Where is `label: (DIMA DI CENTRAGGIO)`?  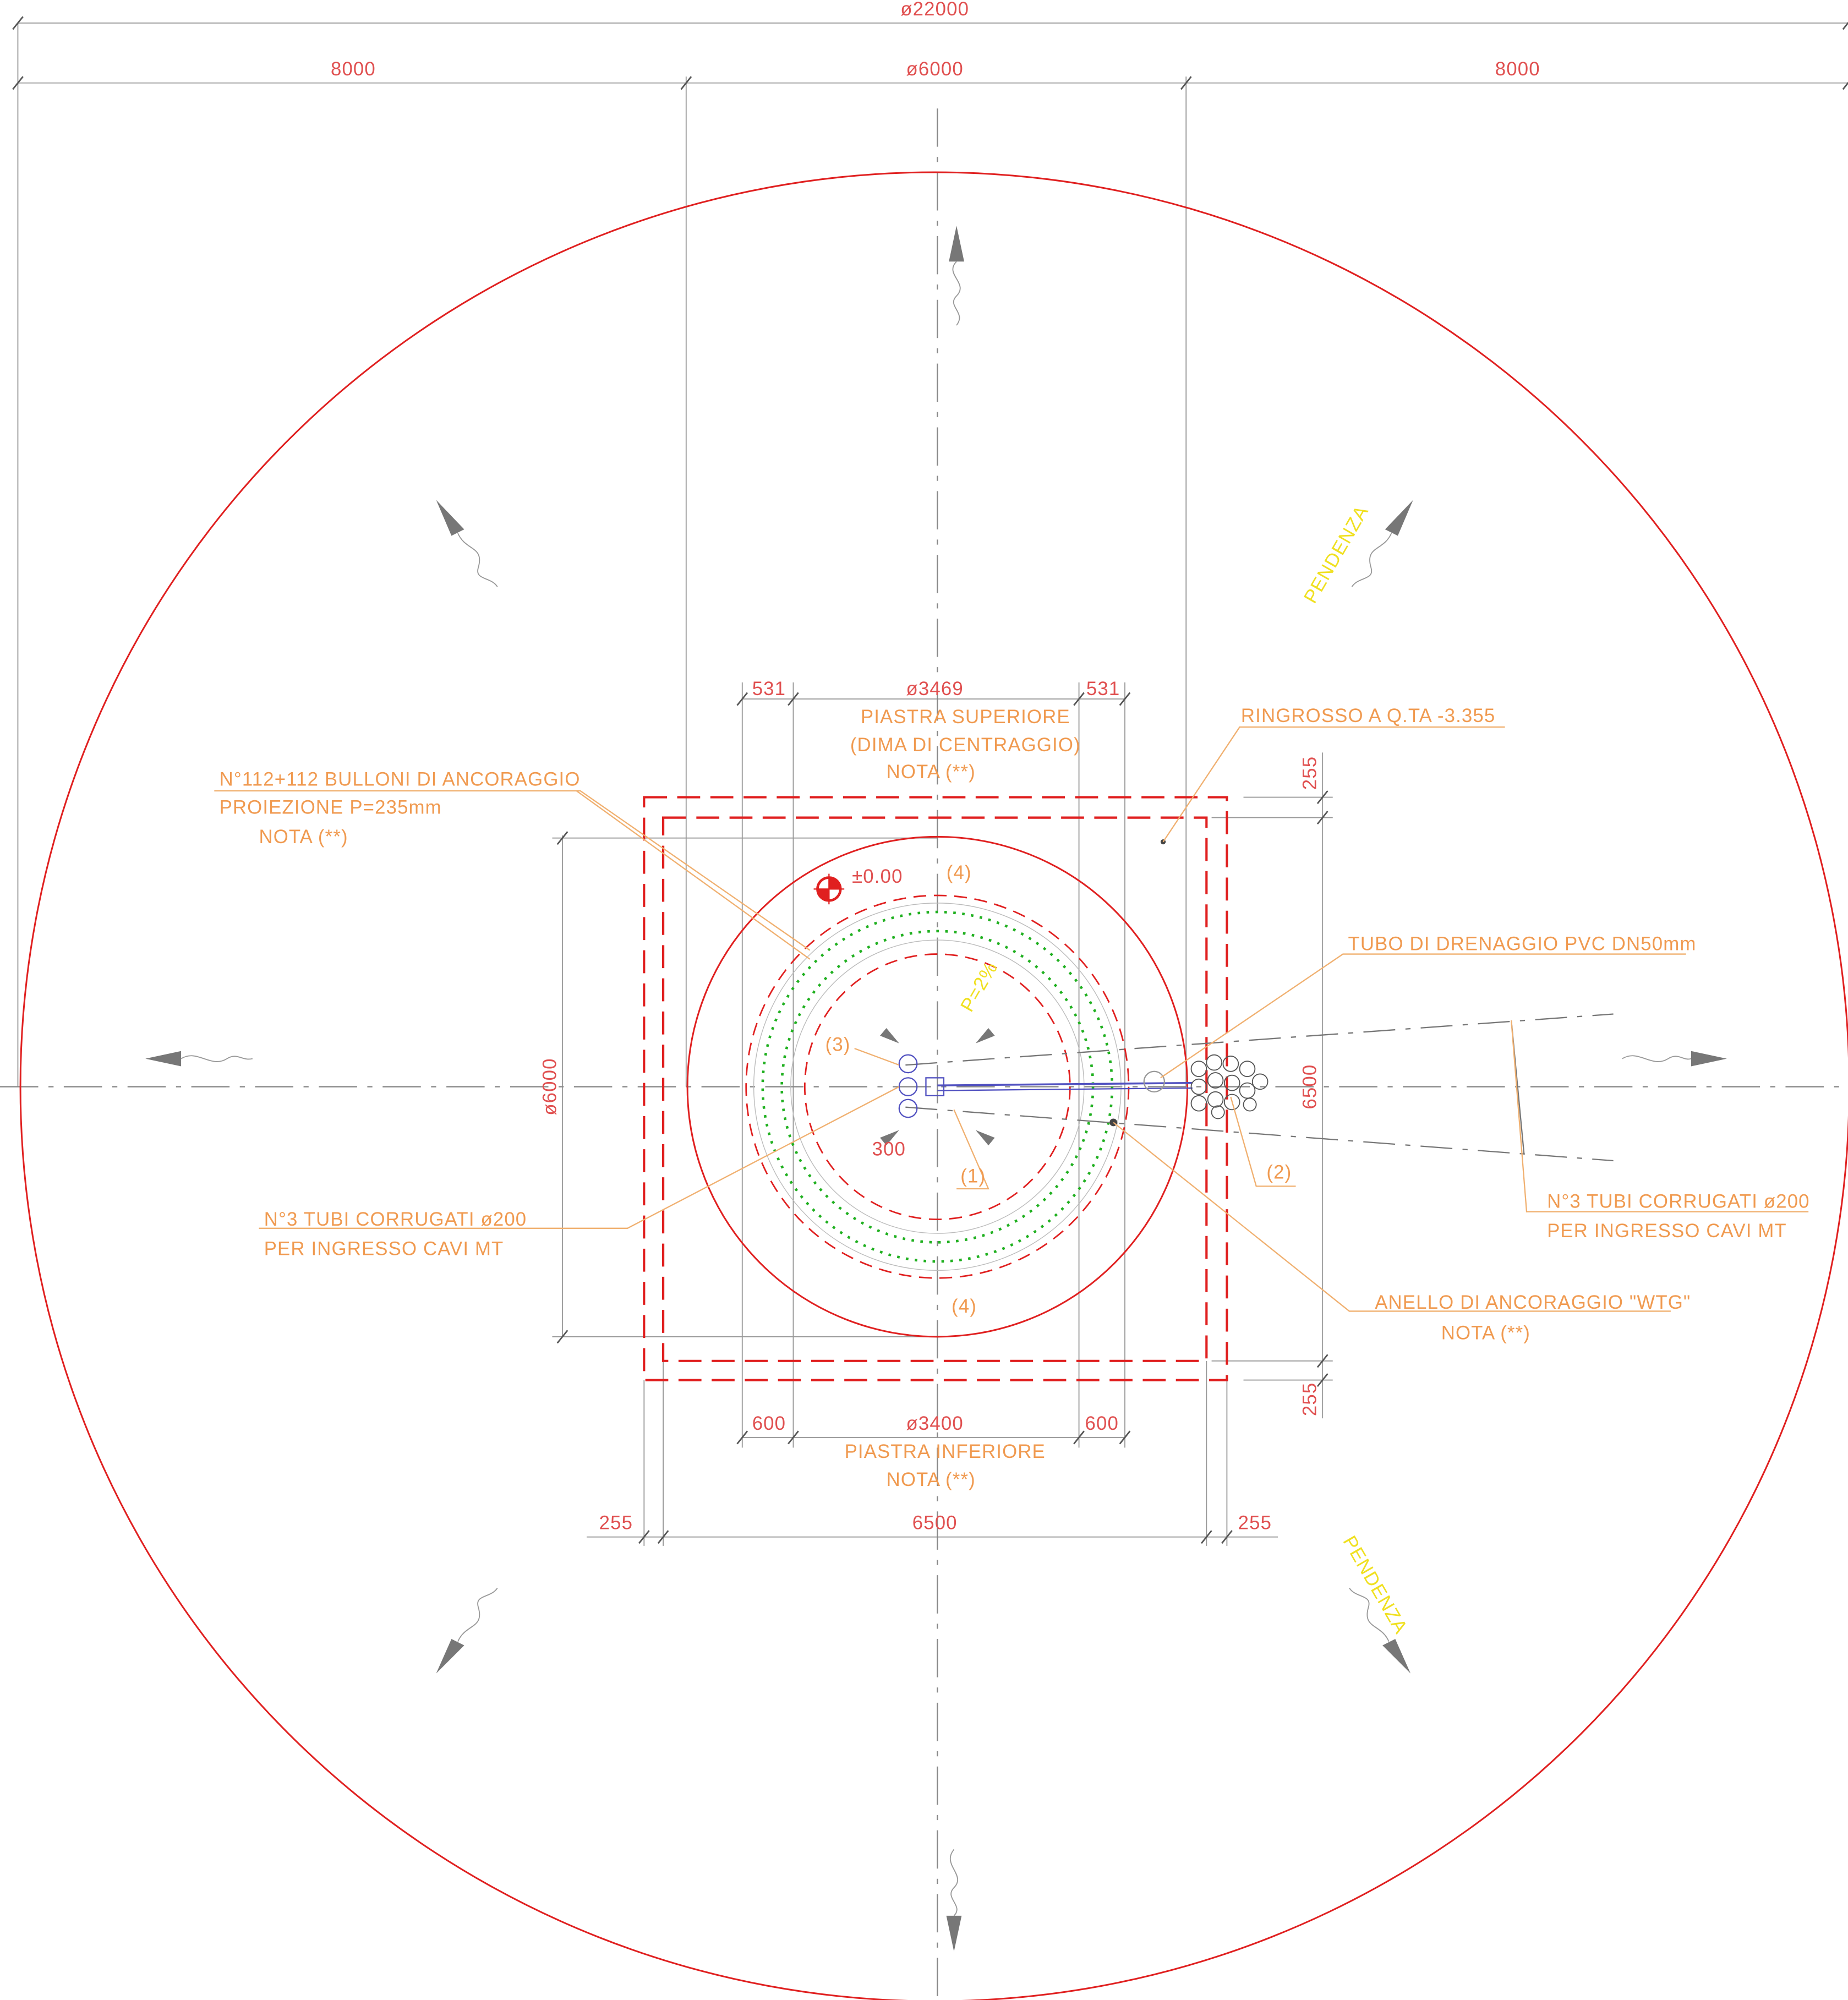
label: (DIMA DI CENTRAGGIO) is located at coordinates (965, 745).